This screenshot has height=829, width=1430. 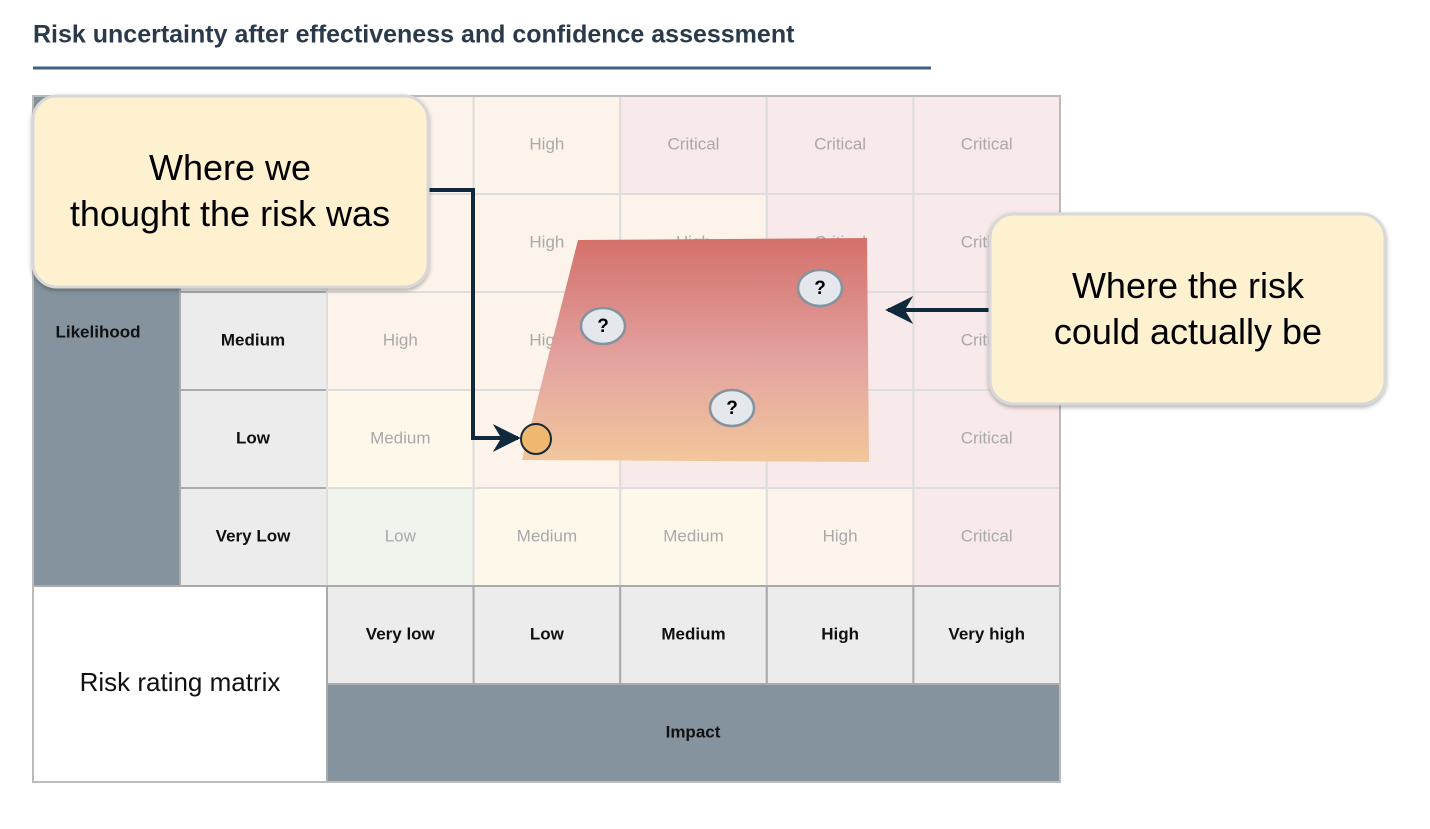 I want to click on uncertainty-area, so click(x=695, y=350).